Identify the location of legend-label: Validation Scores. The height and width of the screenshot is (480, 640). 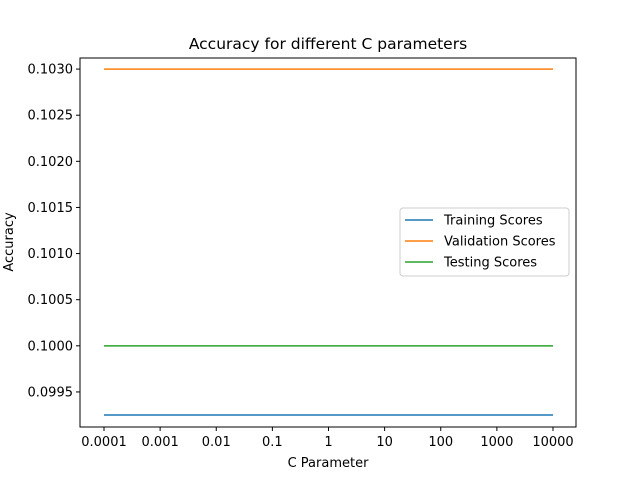
(500, 242).